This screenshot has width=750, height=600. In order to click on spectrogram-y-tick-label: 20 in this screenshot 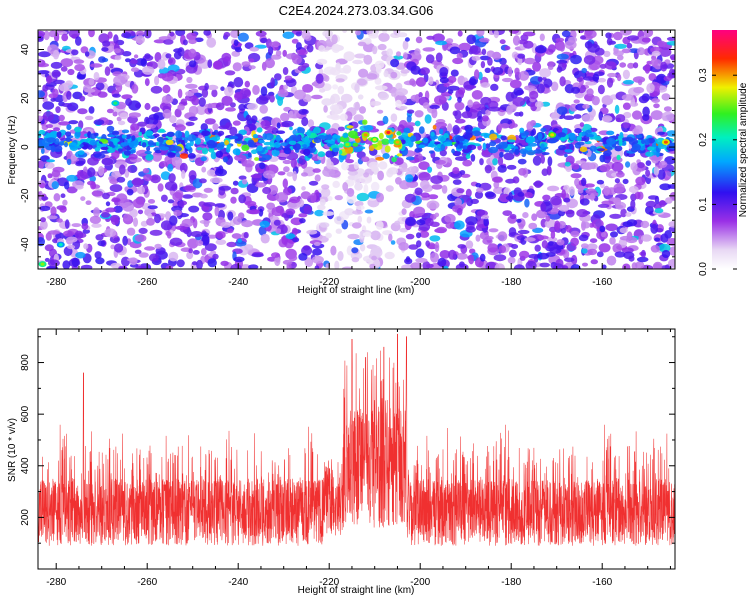, I will do `click(25, 98)`.